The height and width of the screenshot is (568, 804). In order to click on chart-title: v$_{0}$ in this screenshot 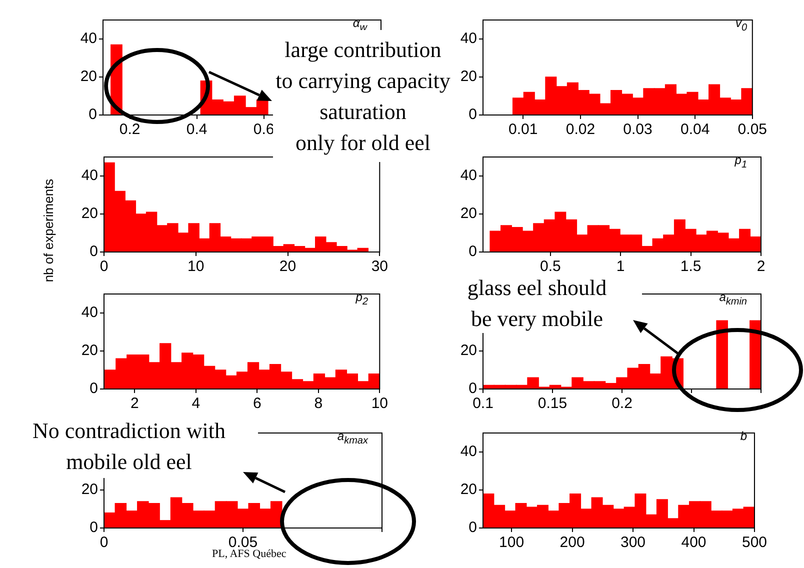, I will do `click(741, 25)`.